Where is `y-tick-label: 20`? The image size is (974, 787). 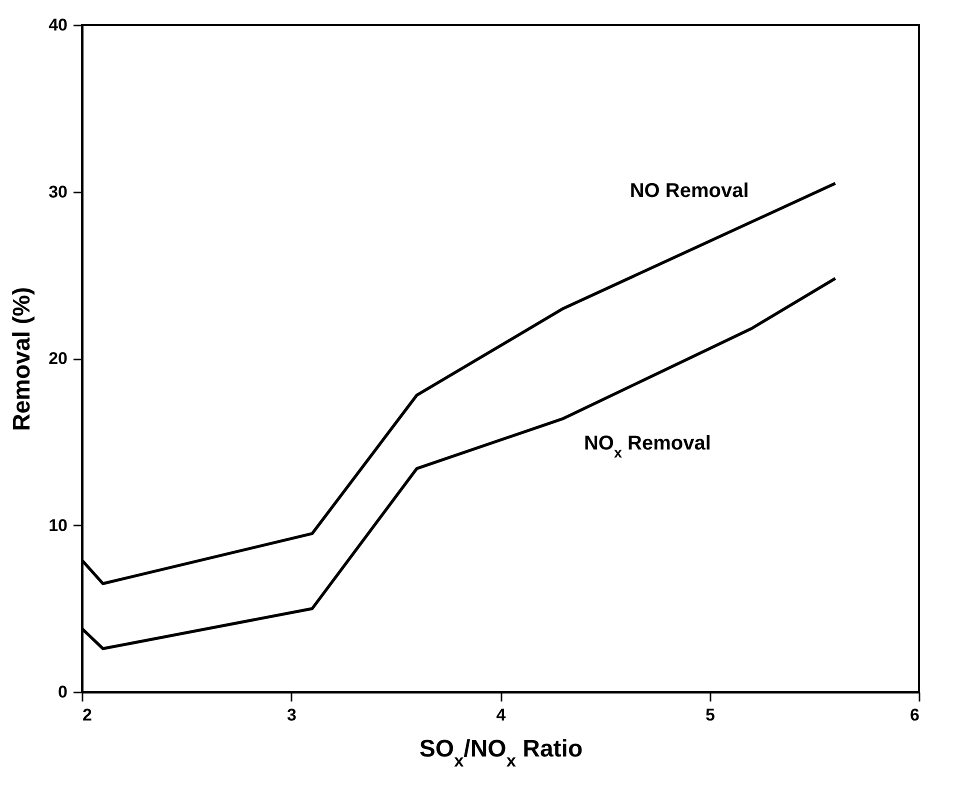 y-tick-label: 20 is located at coordinates (58, 358).